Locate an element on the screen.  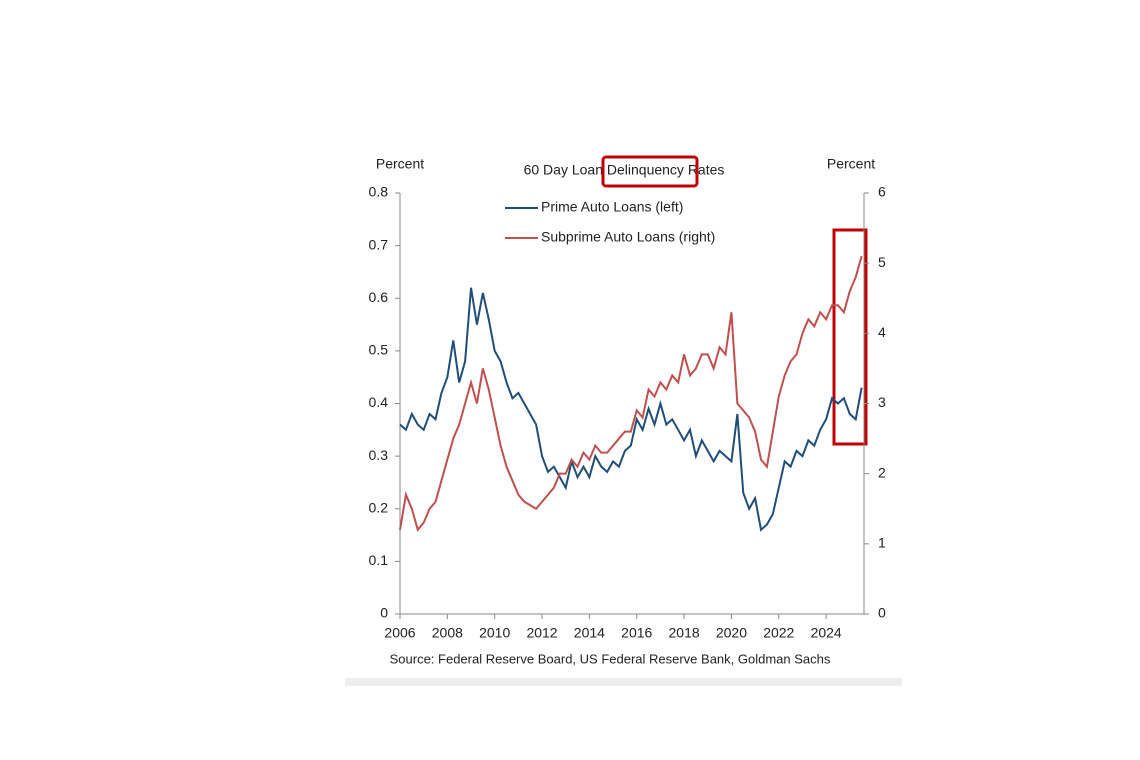
y-tick-label: 0.4 is located at coordinates (379, 402).